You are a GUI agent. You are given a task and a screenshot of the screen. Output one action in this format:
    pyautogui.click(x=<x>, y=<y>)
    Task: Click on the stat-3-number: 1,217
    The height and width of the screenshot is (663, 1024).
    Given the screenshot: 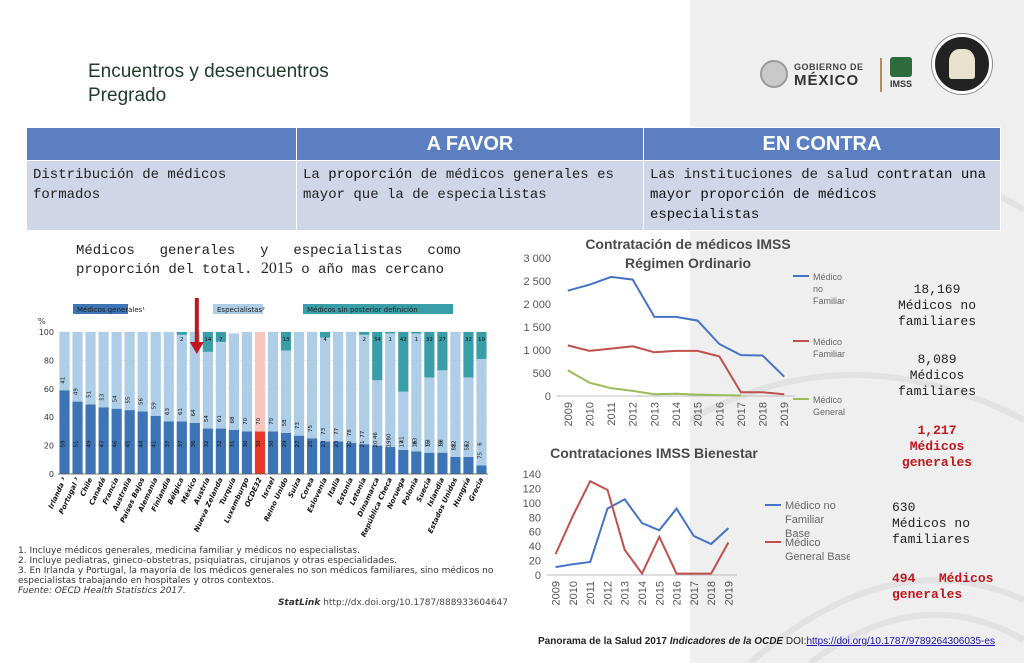 What is the action you would take?
    pyautogui.click(x=937, y=430)
    